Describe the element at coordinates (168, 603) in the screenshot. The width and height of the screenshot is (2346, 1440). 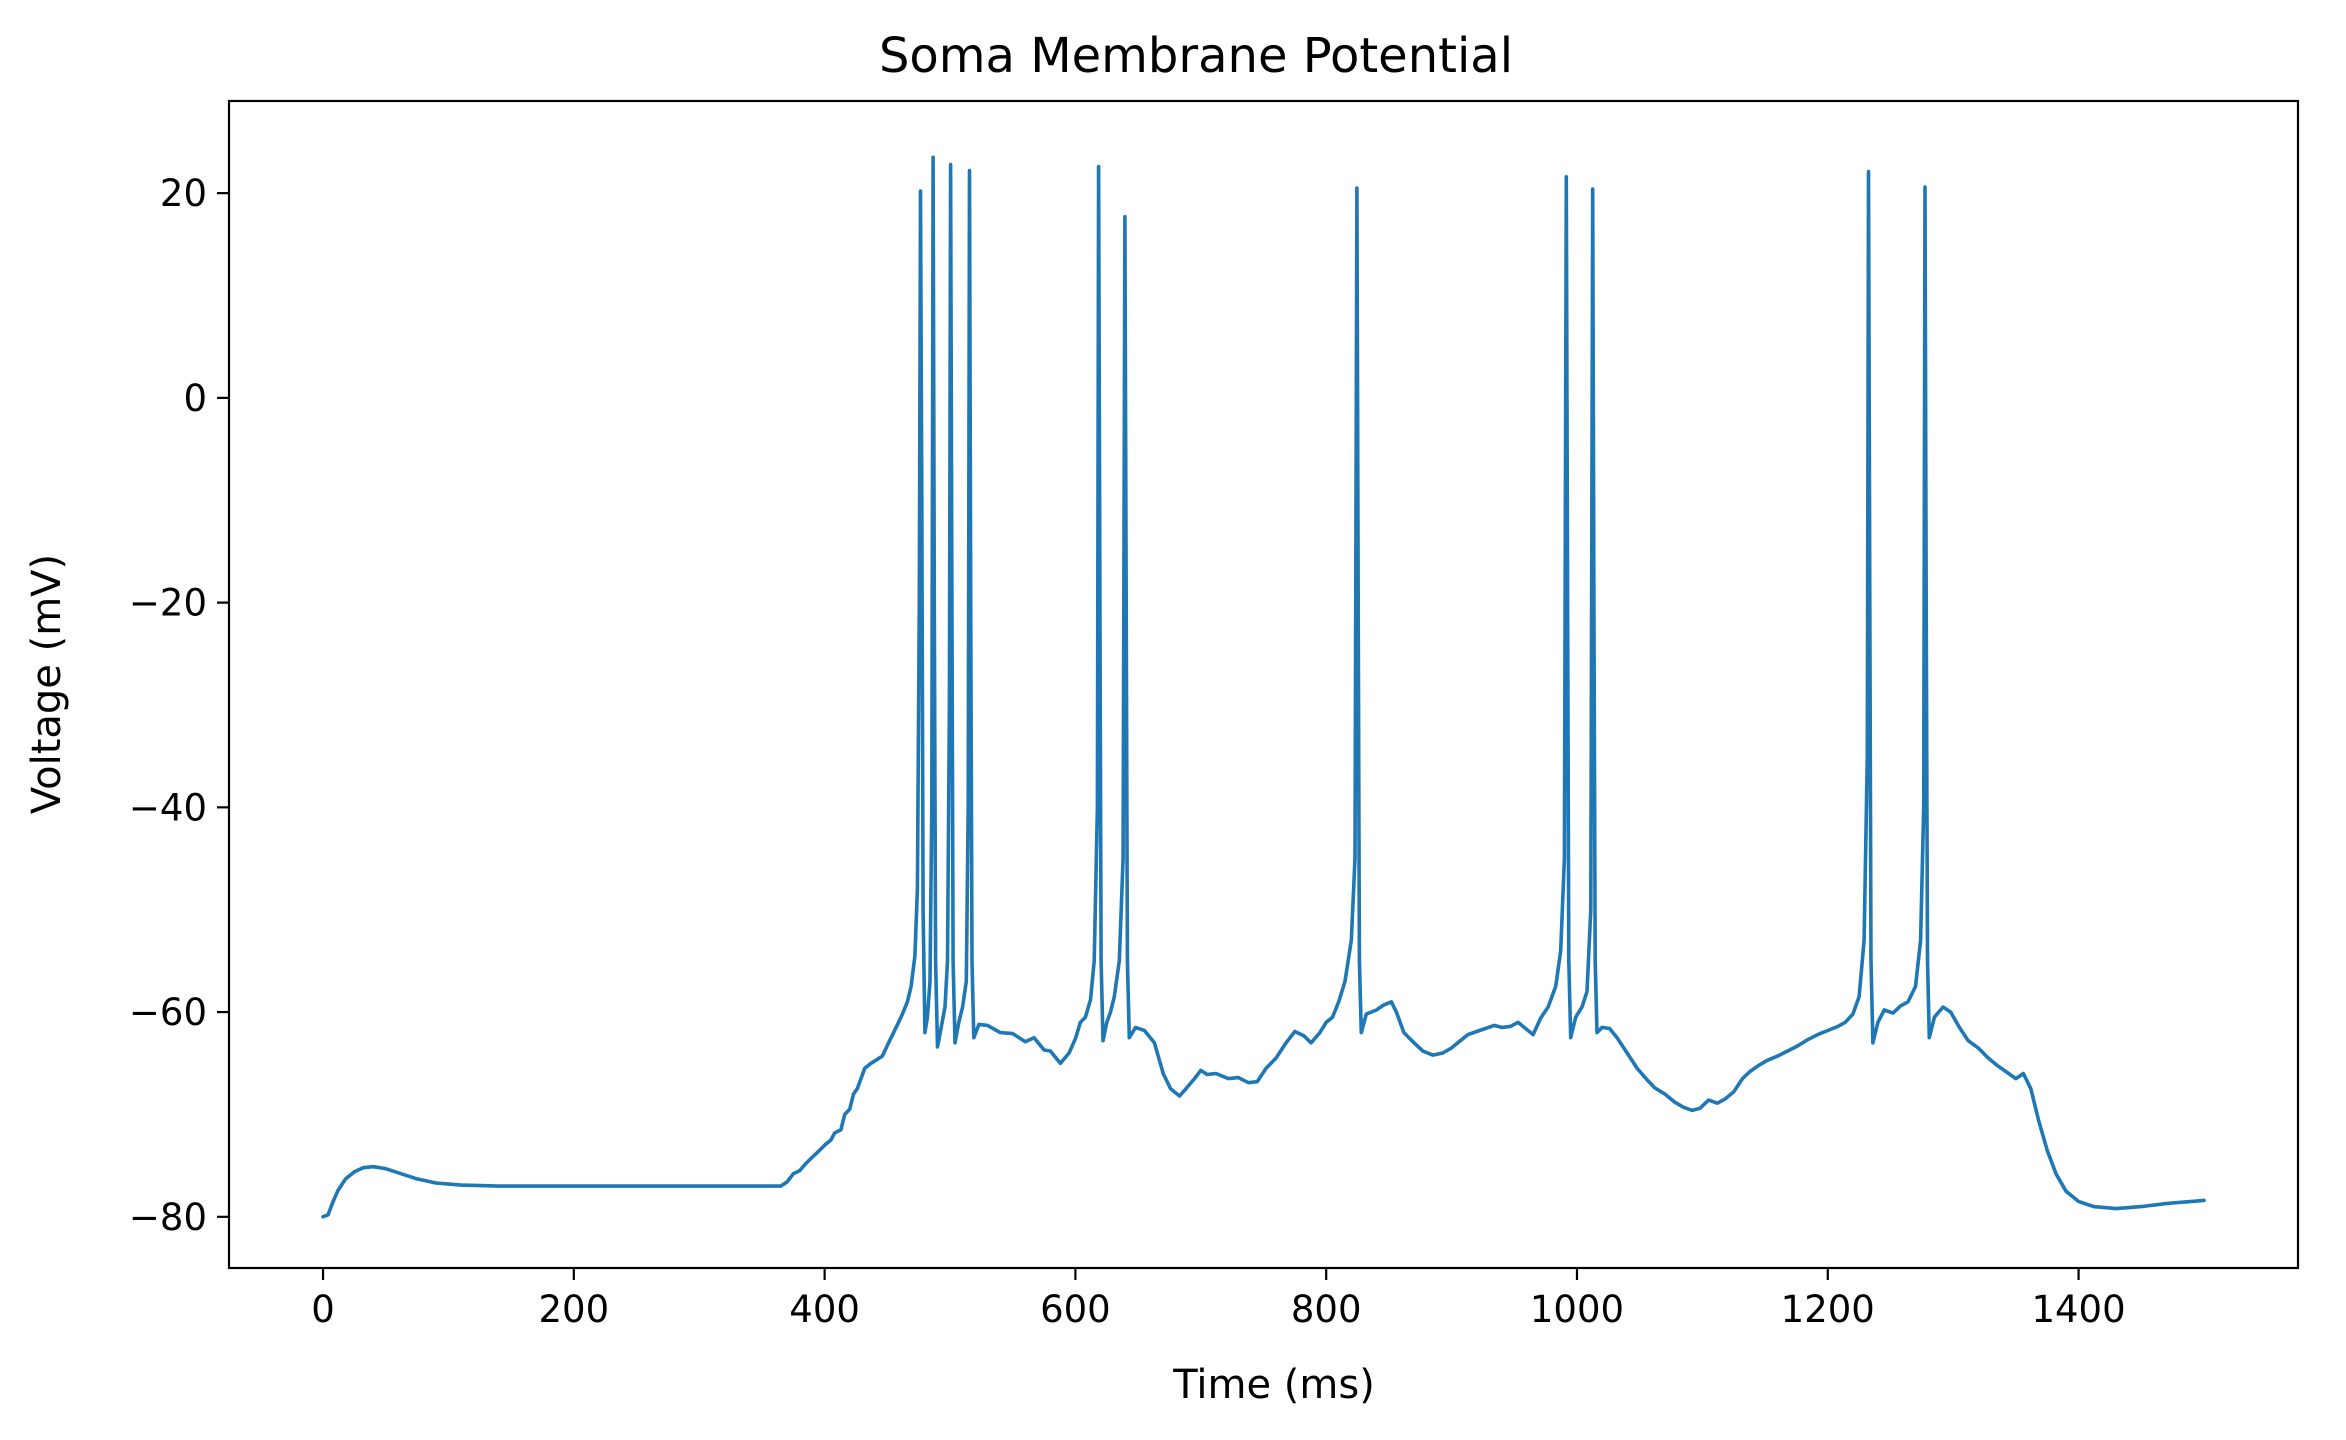
I see `y-tick-label: −20` at that location.